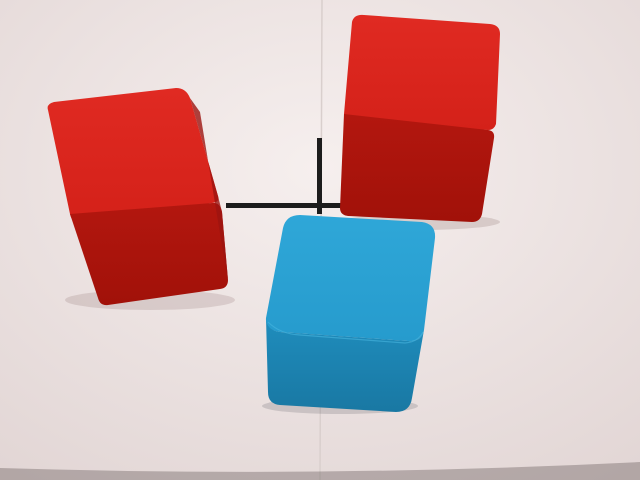  Describe the element at coordinates (420, 122) in the screenshot. I see `red-cube-right` at that location.